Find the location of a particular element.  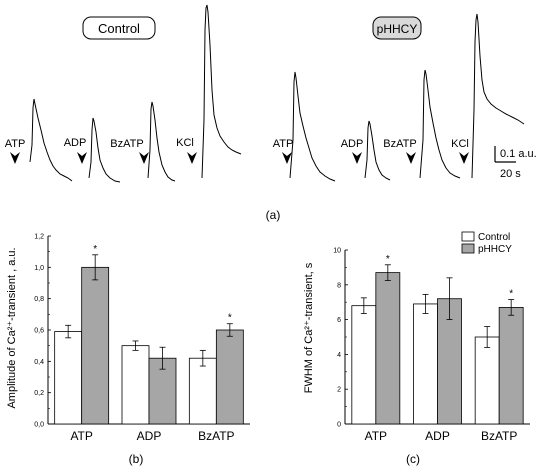

y-tick-label: 0 is located at coordinates (339, 425).